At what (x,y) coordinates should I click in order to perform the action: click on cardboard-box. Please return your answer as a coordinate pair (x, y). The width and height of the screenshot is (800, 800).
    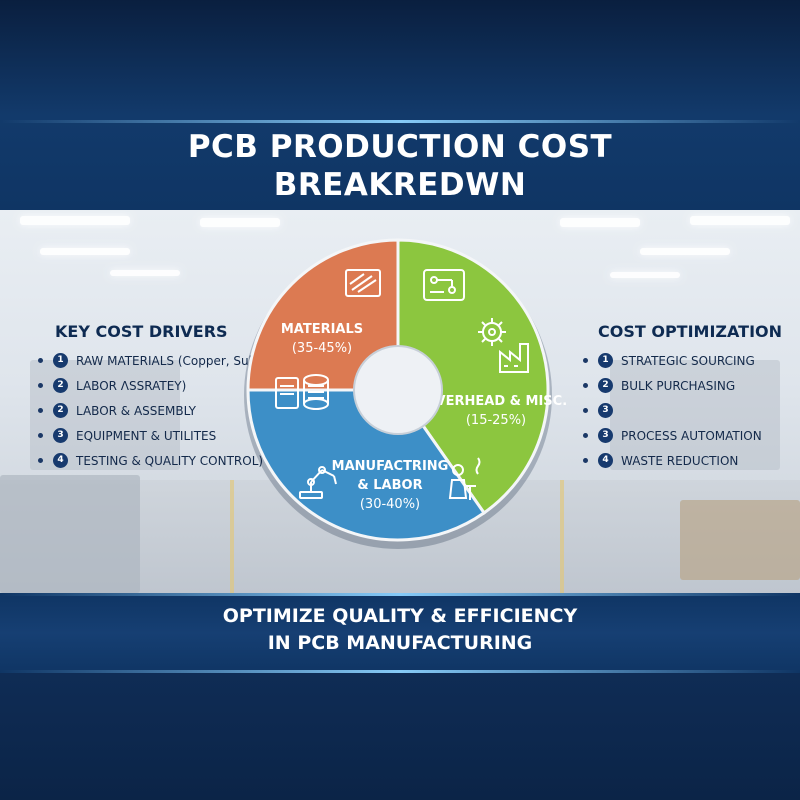
    Looking at the image, I should click on (740, 540).